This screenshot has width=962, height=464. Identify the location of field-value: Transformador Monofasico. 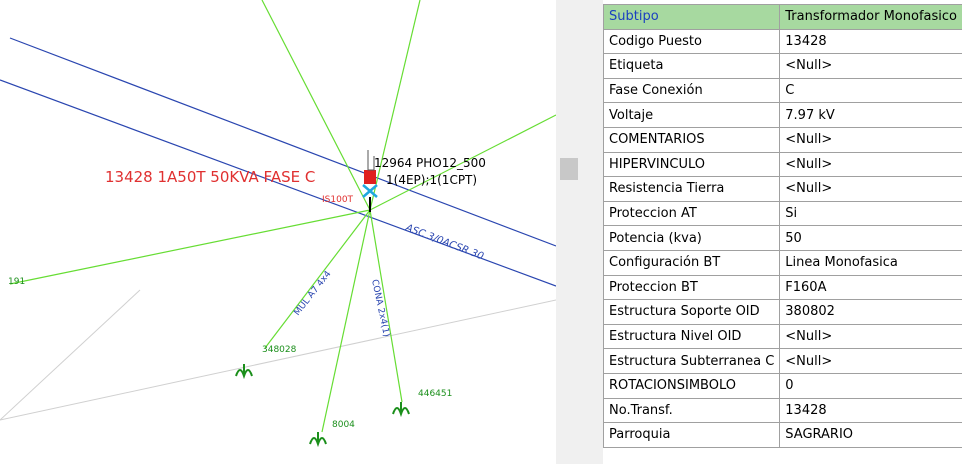
(870, 17).